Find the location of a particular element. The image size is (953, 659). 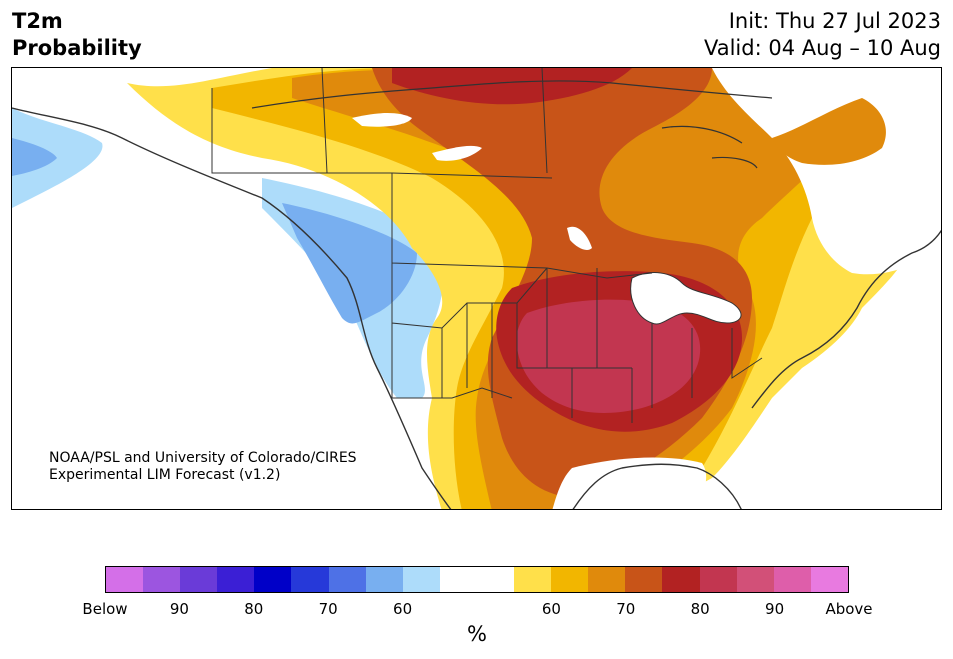

valid-range: Valid: 04 Aug – 10 Aug is located at coordinates (822, 48).